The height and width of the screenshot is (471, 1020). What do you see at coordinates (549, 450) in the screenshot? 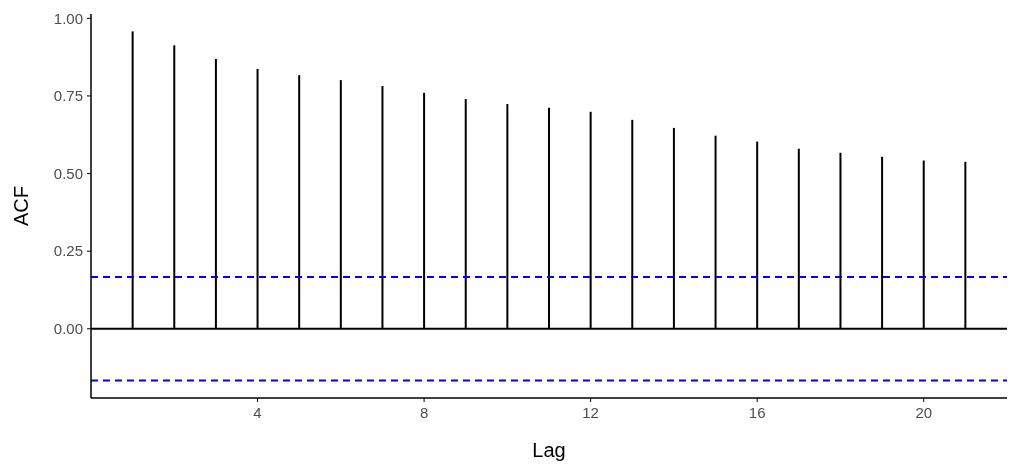
I see `x-axis-title: Lag` at bounding box center [549, 450].